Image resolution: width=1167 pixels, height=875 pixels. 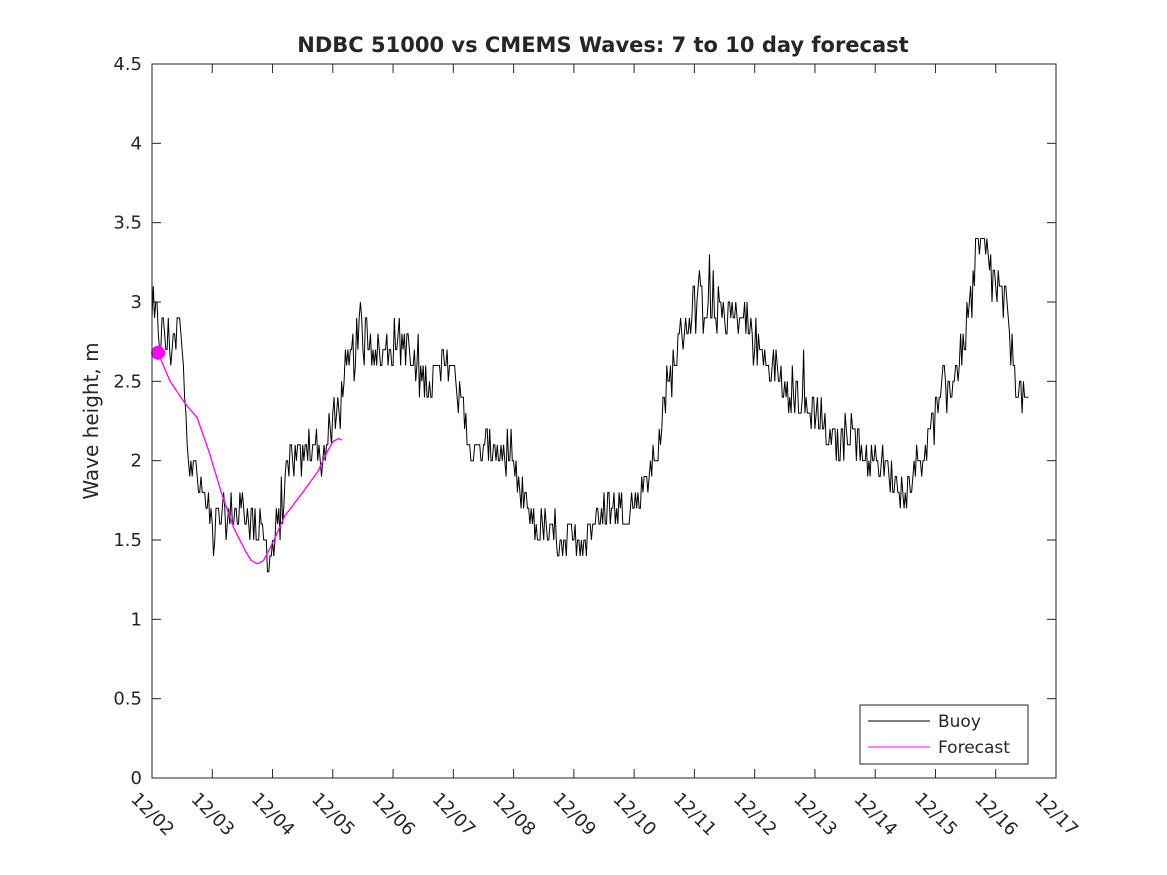 I want to click on y-tick-label: 4.5, so click(x=127, y=64).